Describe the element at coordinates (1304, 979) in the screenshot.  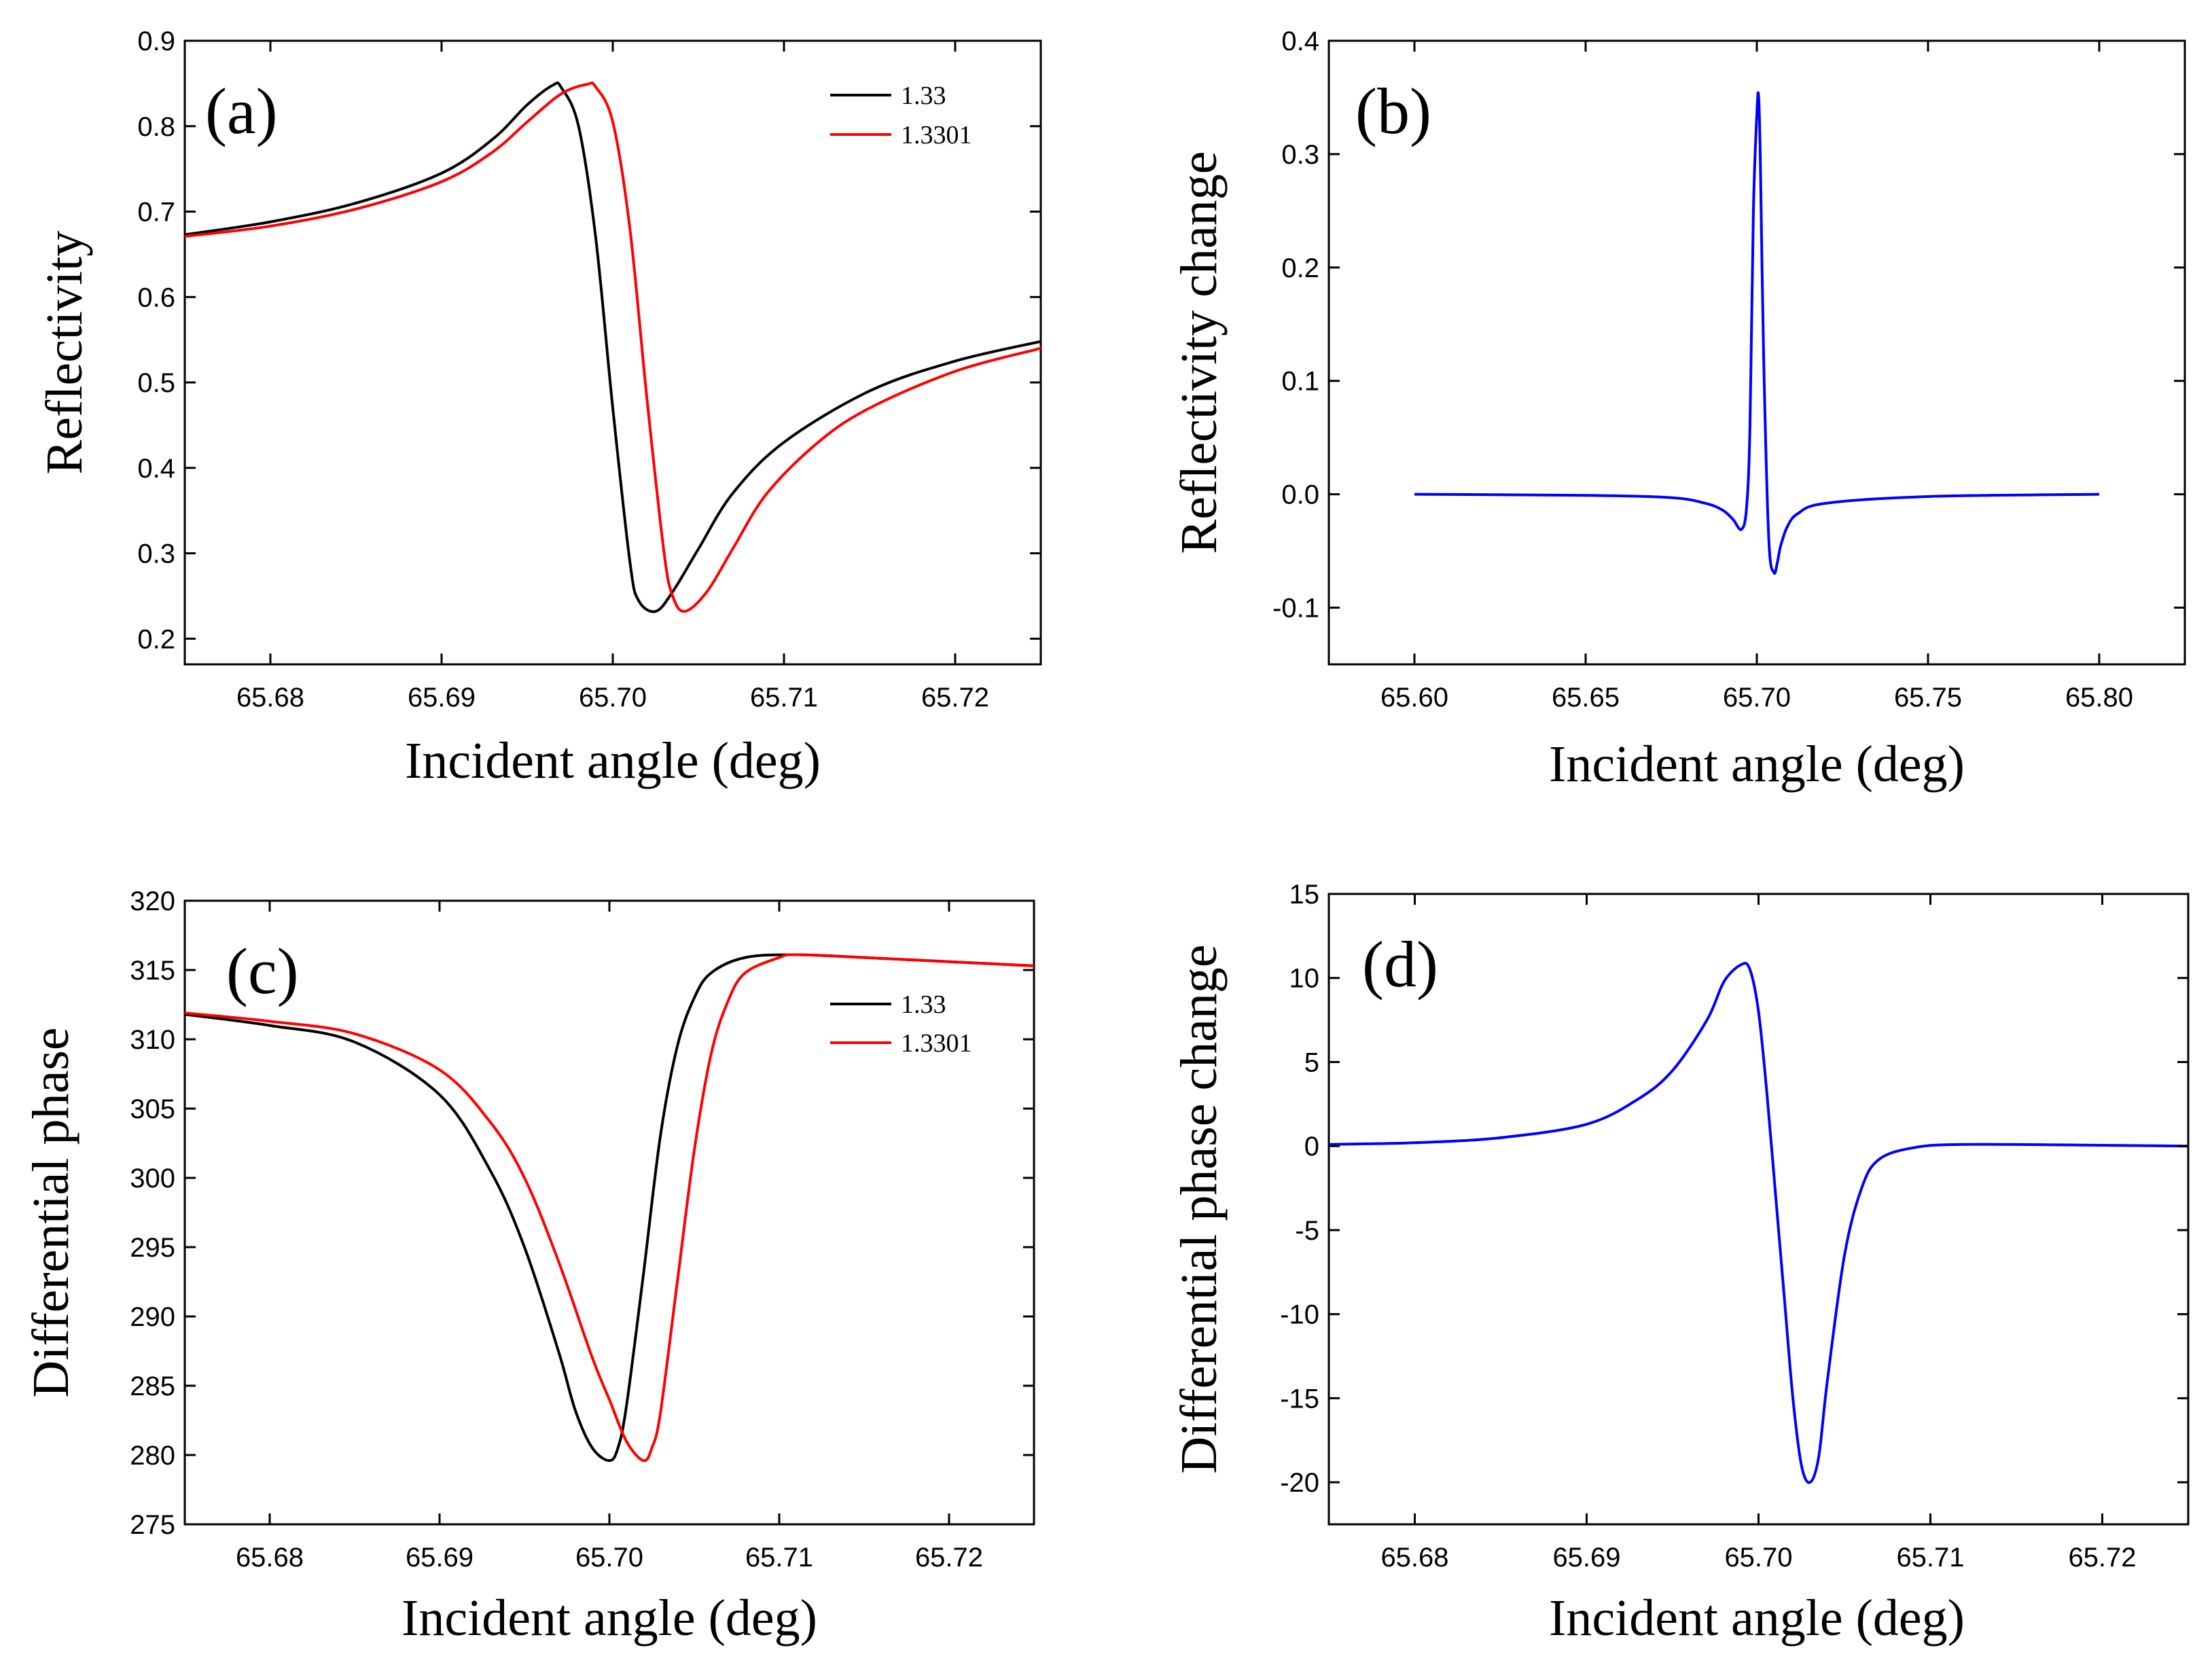
I see `y-tick-label: 10` at that location.